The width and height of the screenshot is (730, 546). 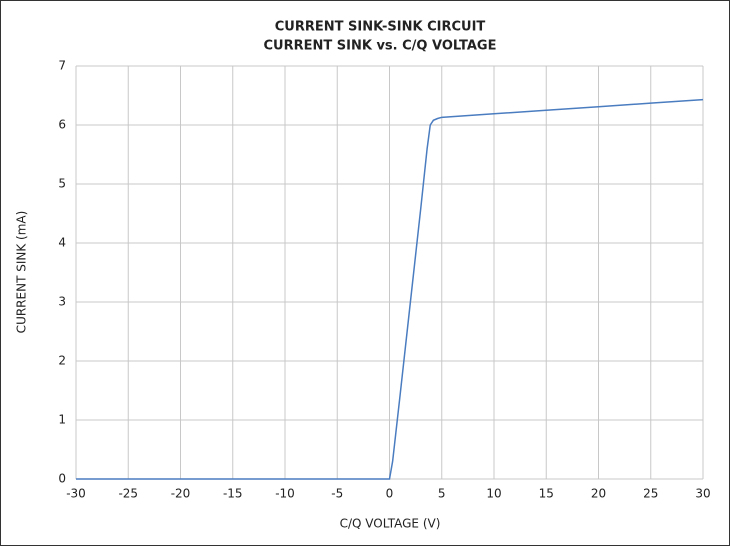 I want to click on x-tick-label: -30, so click(x=76, y=494).